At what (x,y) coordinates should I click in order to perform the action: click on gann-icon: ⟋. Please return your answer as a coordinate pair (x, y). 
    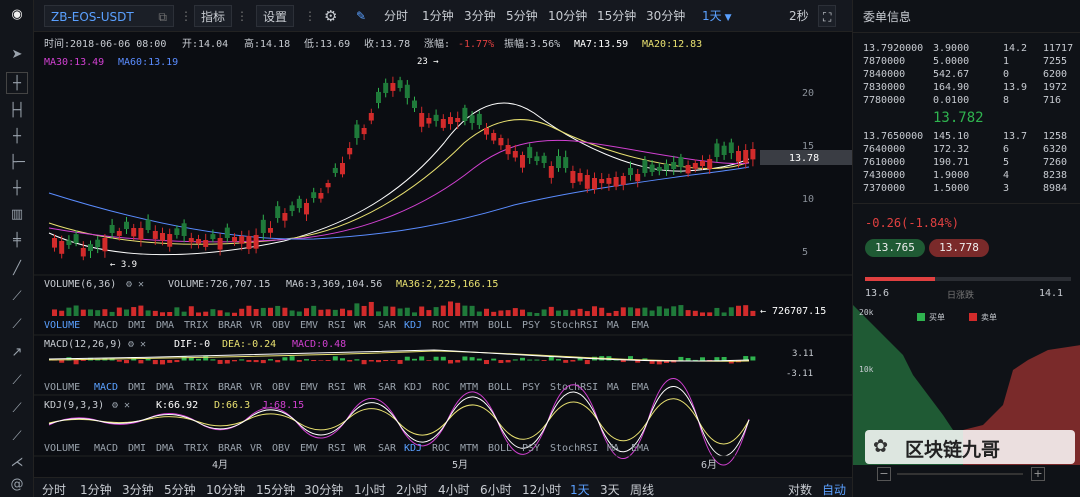
    Looking at the image, I should click on (17, 436).